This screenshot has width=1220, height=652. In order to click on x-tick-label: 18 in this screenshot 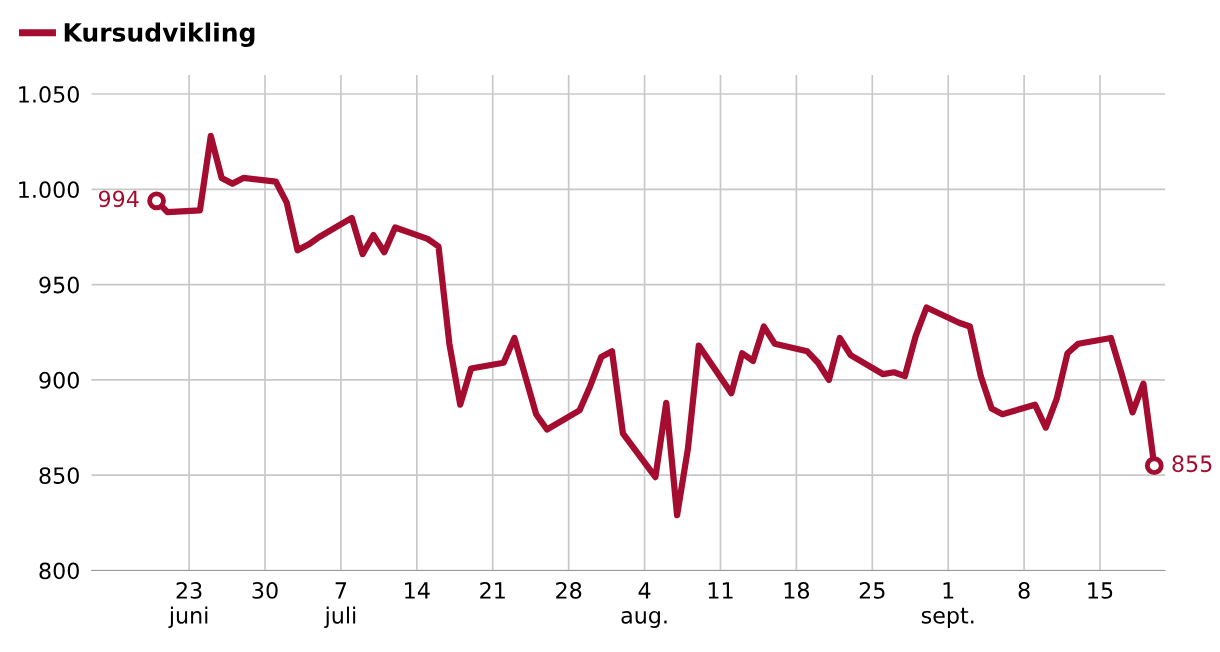, I will do `click(797, 590)`.